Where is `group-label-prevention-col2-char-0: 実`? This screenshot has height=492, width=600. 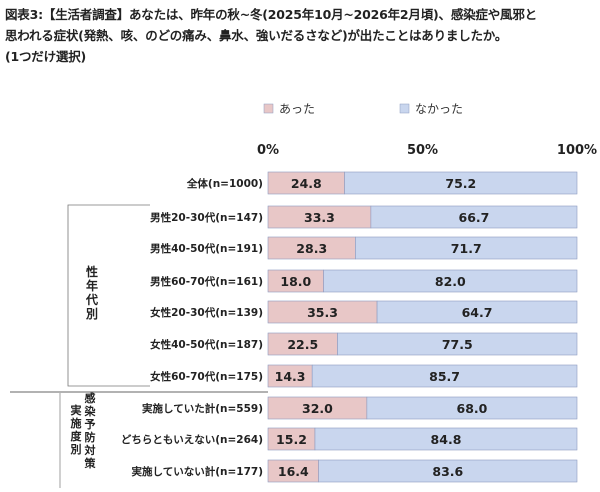
group-label-prevention-col2-char-0: 実 is located at coordinates (76, 410).